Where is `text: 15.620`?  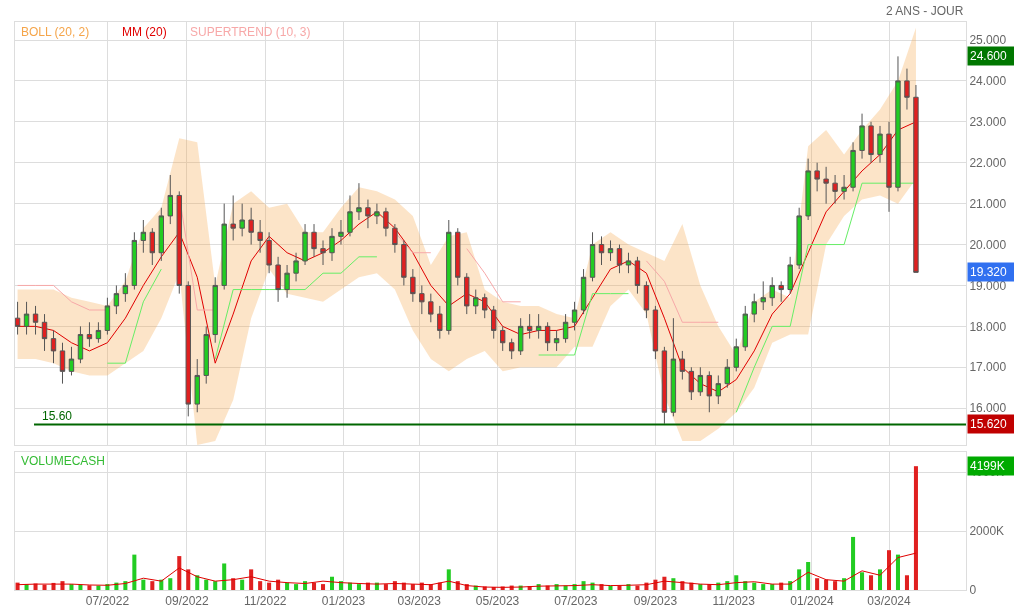 text: 15.620 is located at coordinates (989, 424).